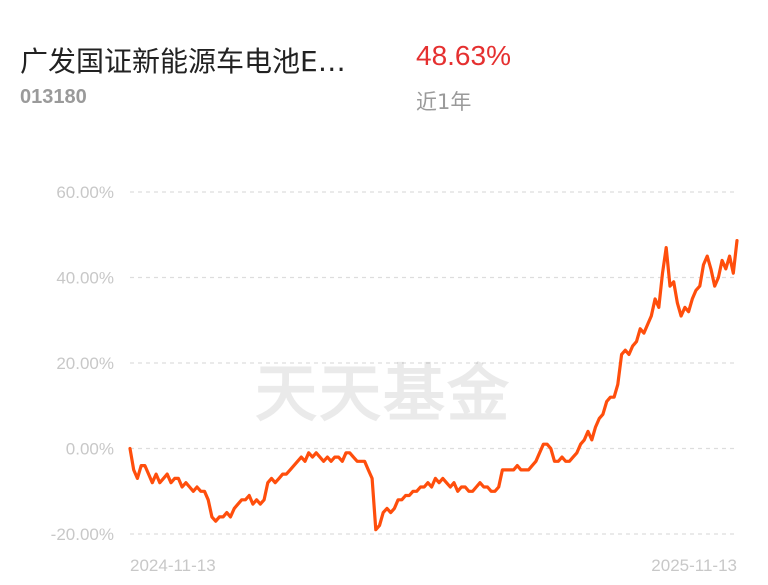  What do you see at coordinates (85, 363) in the screenshot?
I see `y-tick-label: 20.00%` at bounding box center [85, 363].